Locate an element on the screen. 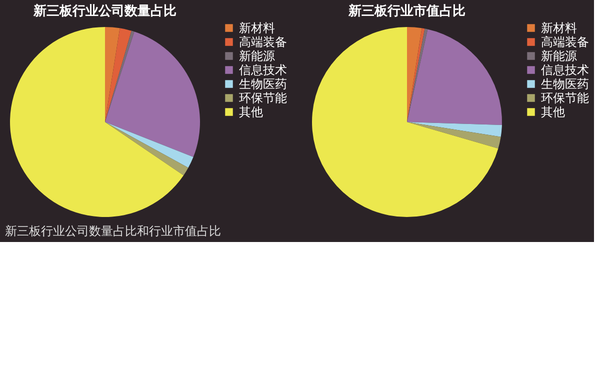 This screenshot has height=375, width=600. chart-title: 新三板行业公司数量占比 is located at coordinates (104, 11).